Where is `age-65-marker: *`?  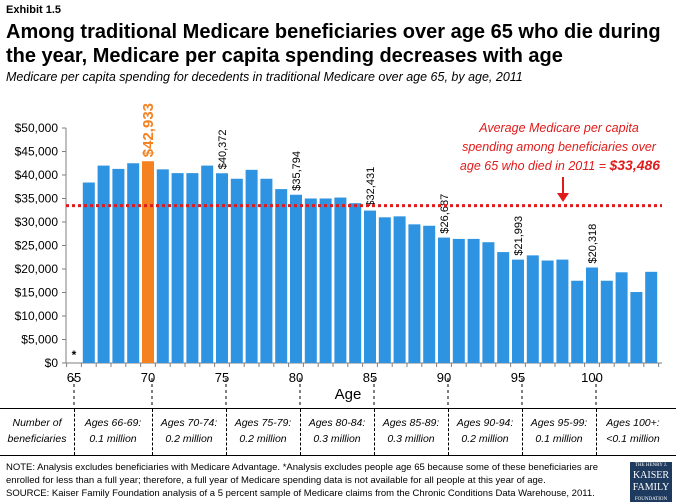 age-65-marker: * is located at coordinates (74, 355).